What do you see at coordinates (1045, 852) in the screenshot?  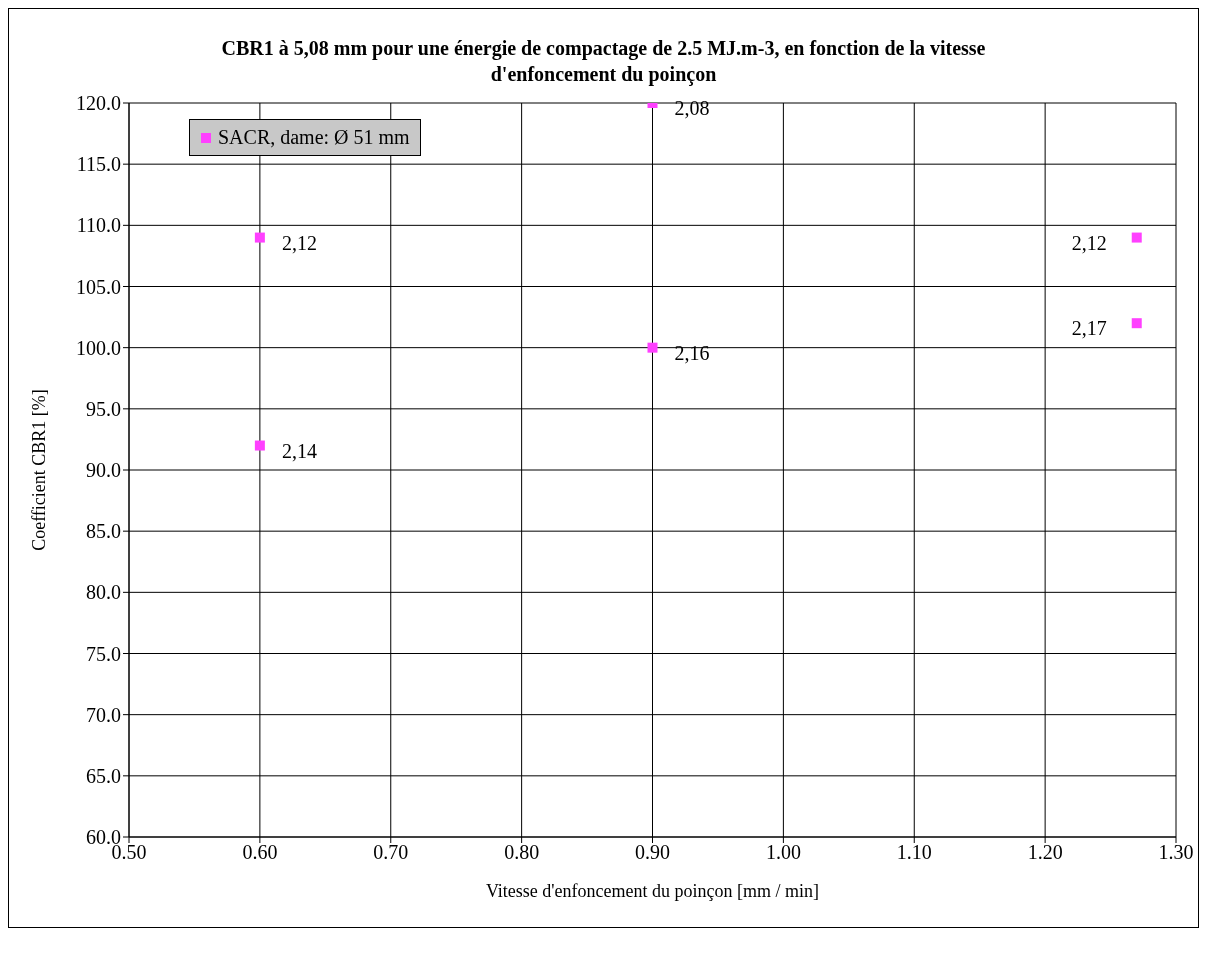 I see `x-tick-label: 1.20` at bounding box center [1045, 852].